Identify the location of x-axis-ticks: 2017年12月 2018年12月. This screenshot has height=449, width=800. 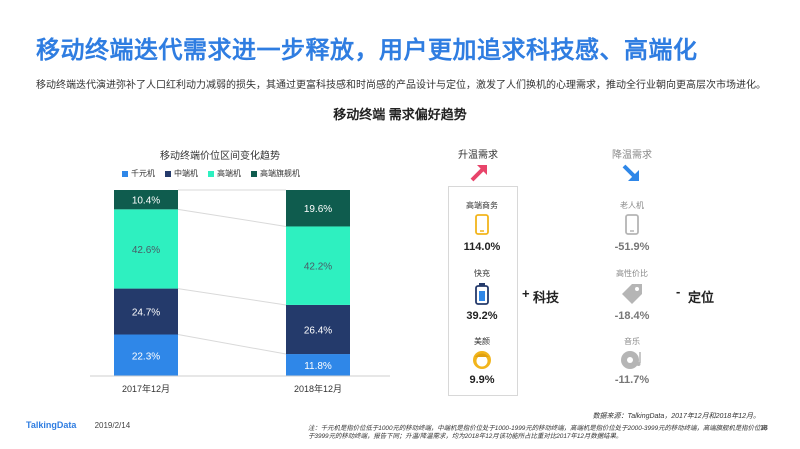
(232, 388).